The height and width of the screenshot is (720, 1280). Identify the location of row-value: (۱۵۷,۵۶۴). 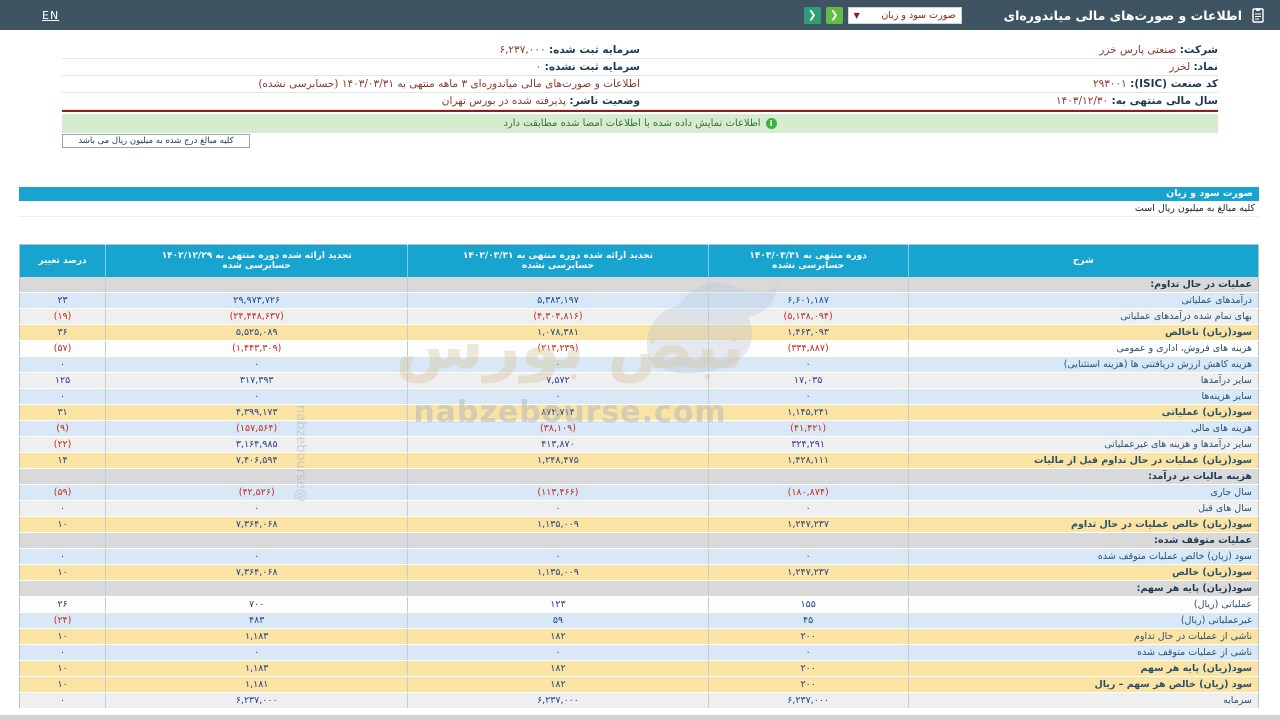
(256, 428).